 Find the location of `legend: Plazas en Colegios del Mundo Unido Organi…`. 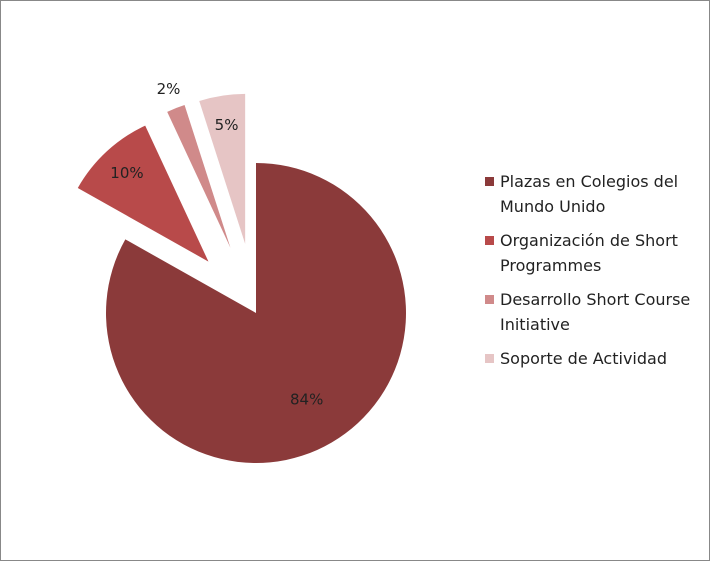

legend: Plazas en Colegios del Mundo Unido Organi… is located at coordinates (592, 274).